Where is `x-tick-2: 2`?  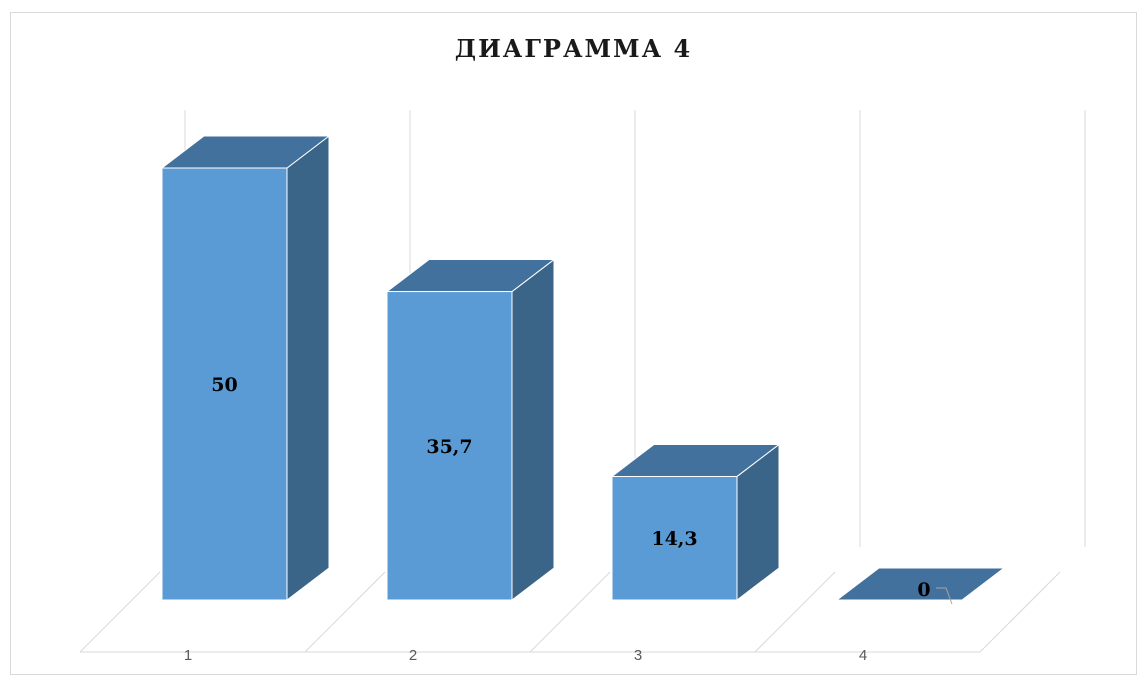 x-tick-2: 2 is located at coordinates (413, 655).